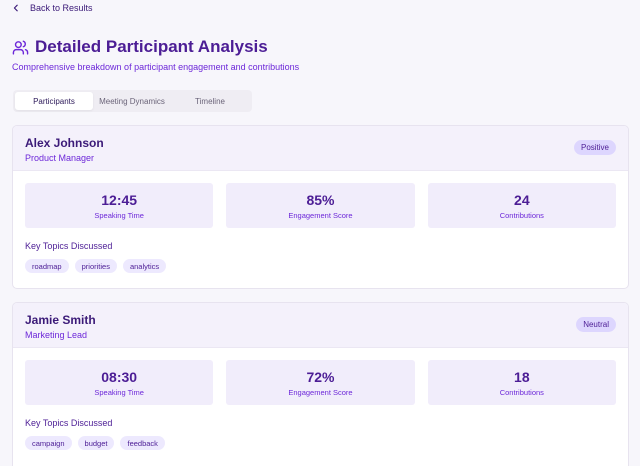 The height and width of the screenshot is (466, 640). I want to click on topic-tags: roadmap priorities analytics, so click(326, 266).